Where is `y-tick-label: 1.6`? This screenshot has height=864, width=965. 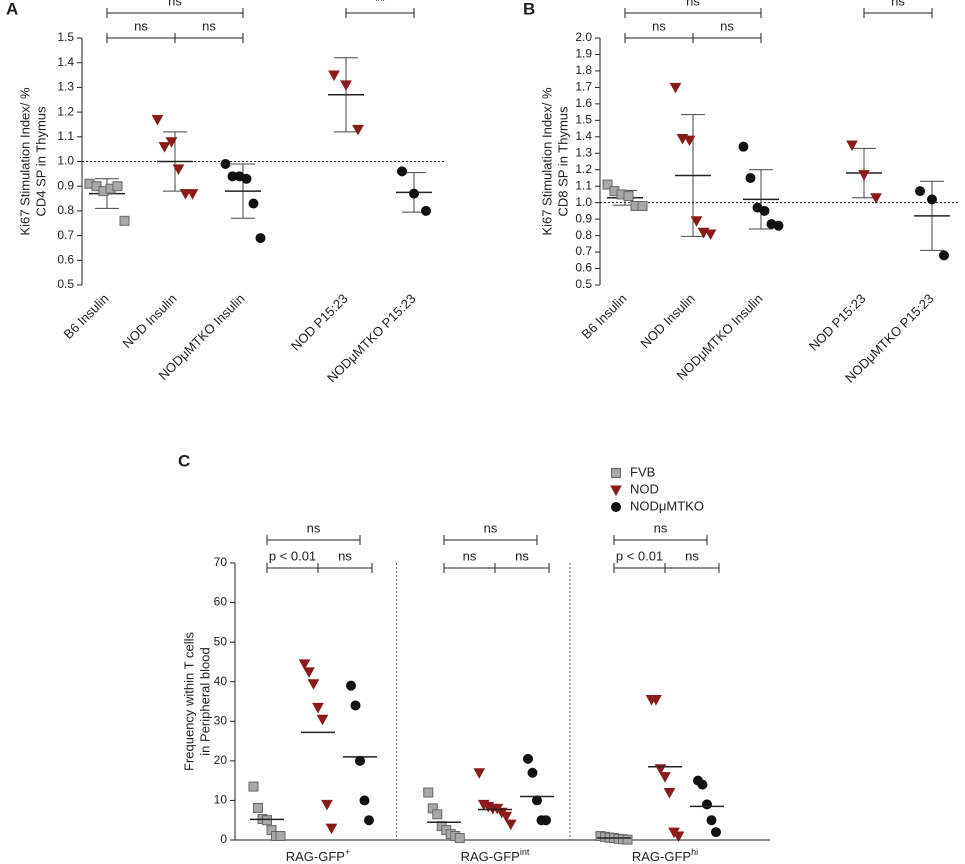 y-tick-label: 1.6 is located at coordinates (583, 103).